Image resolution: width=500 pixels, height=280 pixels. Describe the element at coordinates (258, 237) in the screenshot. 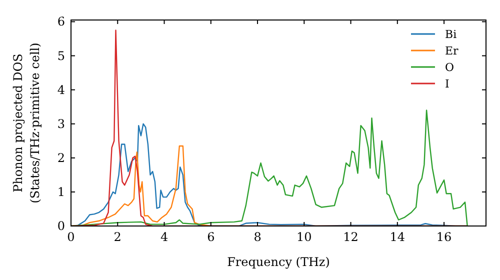

I see `x-tick-label: 8` at that location.